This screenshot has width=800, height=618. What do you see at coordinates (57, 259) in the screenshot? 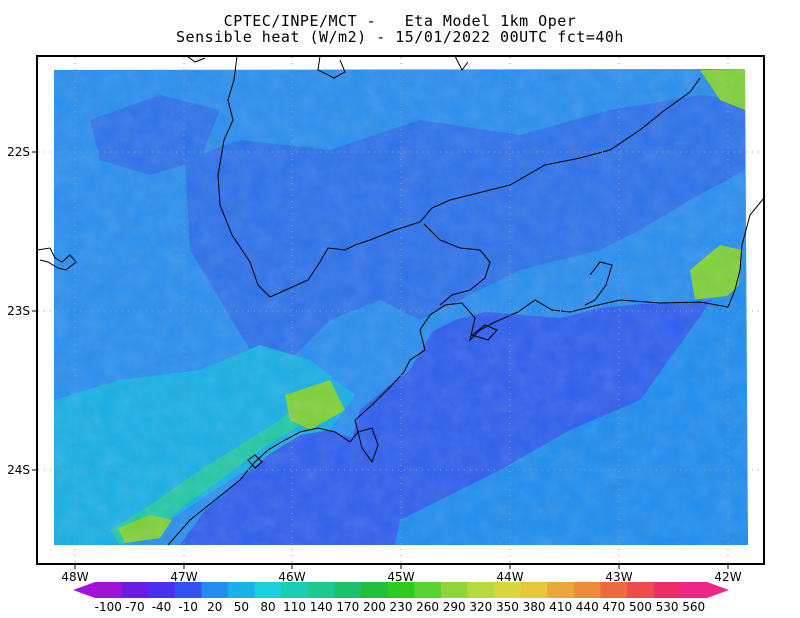
I see `west-inlet` at bounding box center [57, 259].